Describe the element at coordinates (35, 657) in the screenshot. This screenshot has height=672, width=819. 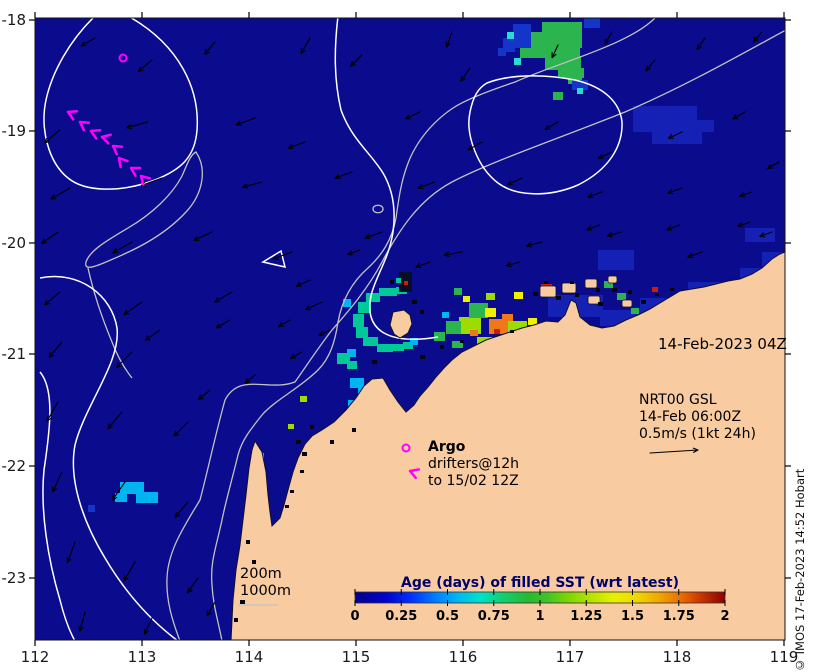
I see `x-axis-label: 112` at that location.